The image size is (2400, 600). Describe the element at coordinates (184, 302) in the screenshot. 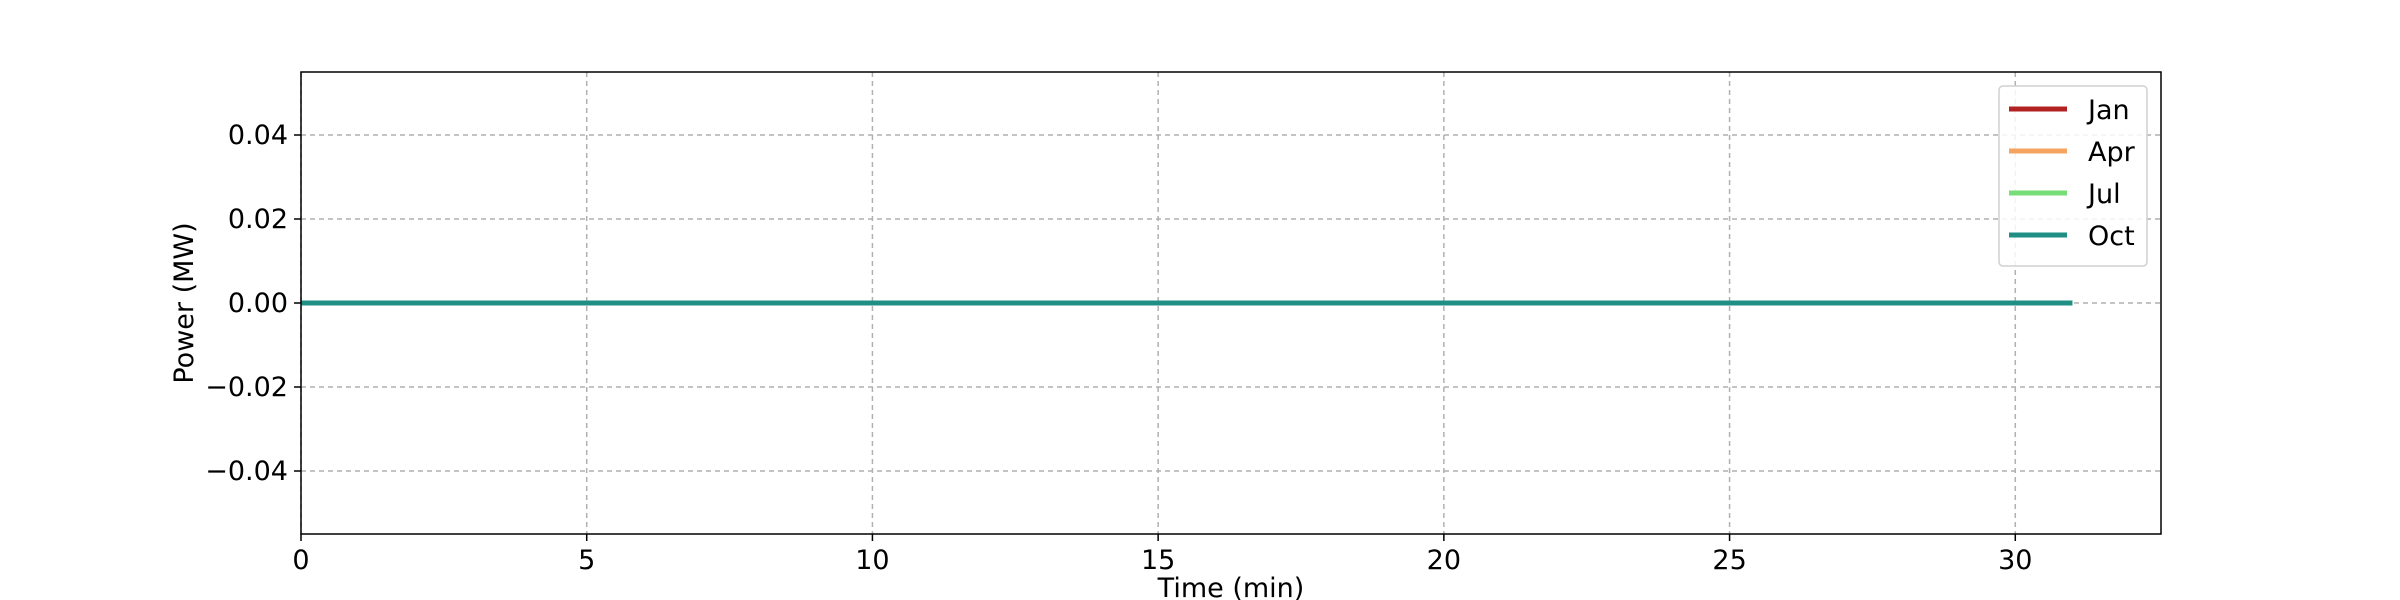

I see `y-axis-label: Power (MW)` at that location.